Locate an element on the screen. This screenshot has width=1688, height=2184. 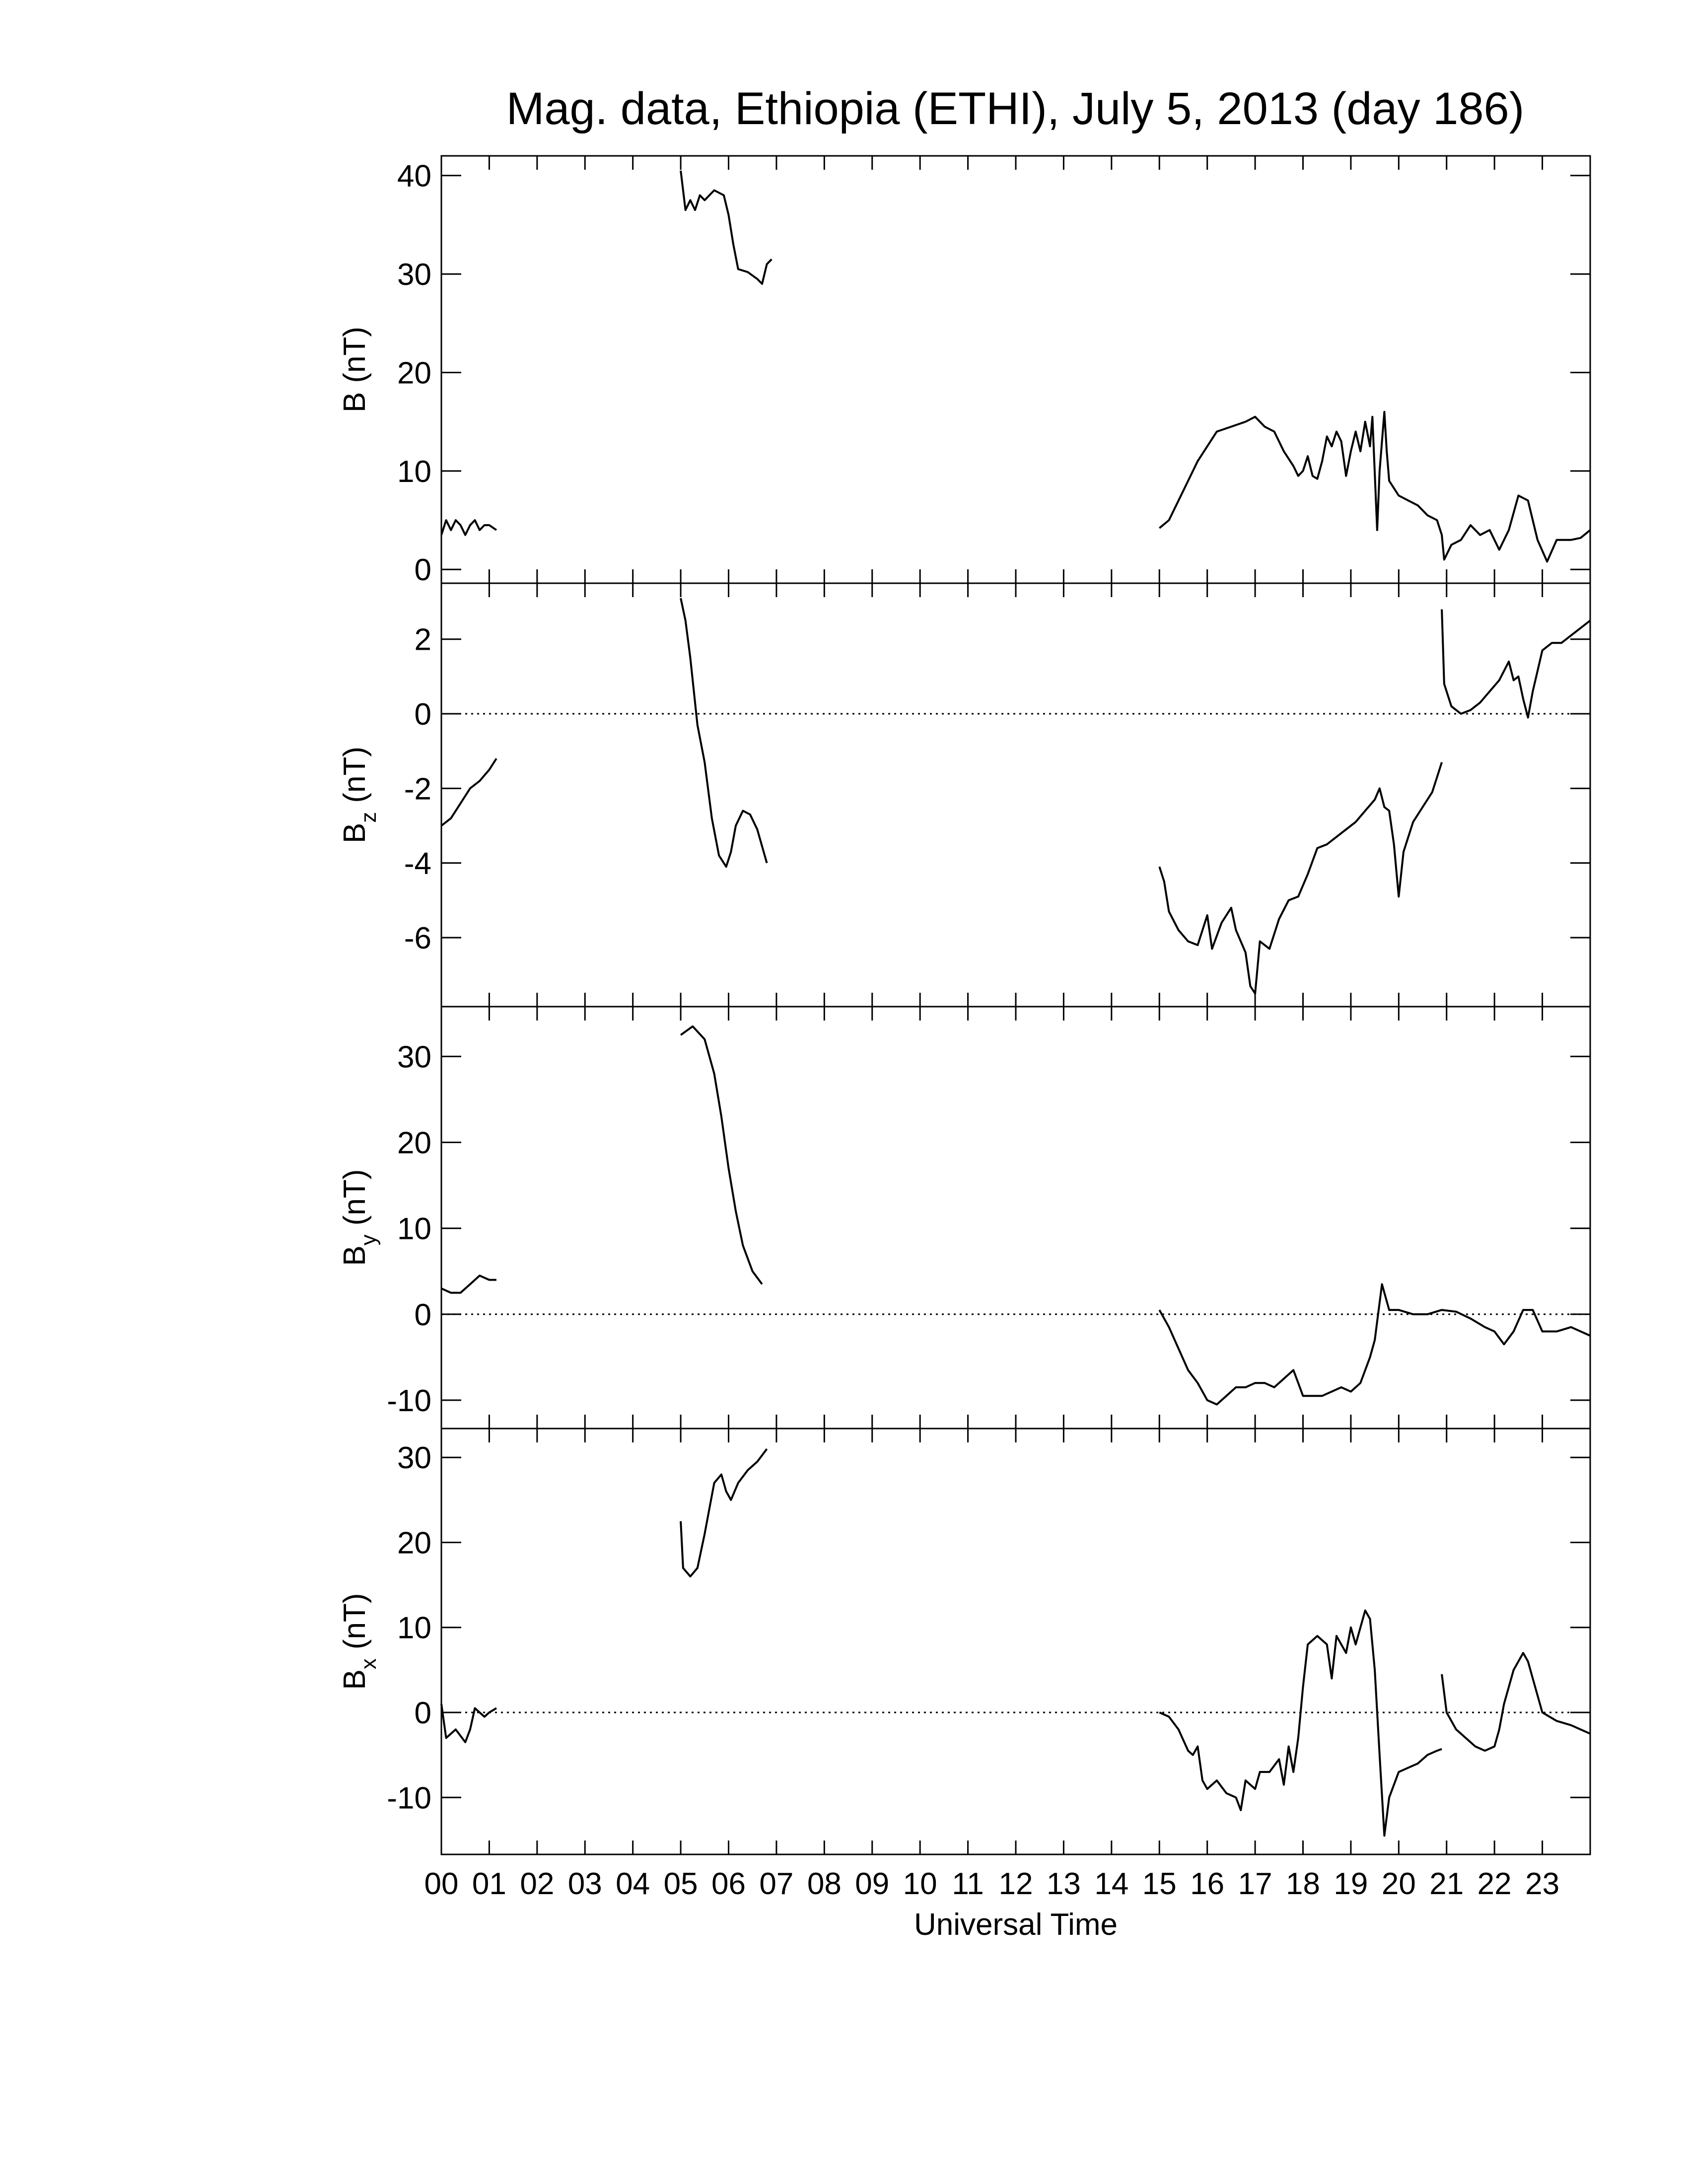
x-tick-label: 05 is located at coordinates (681, 1884).